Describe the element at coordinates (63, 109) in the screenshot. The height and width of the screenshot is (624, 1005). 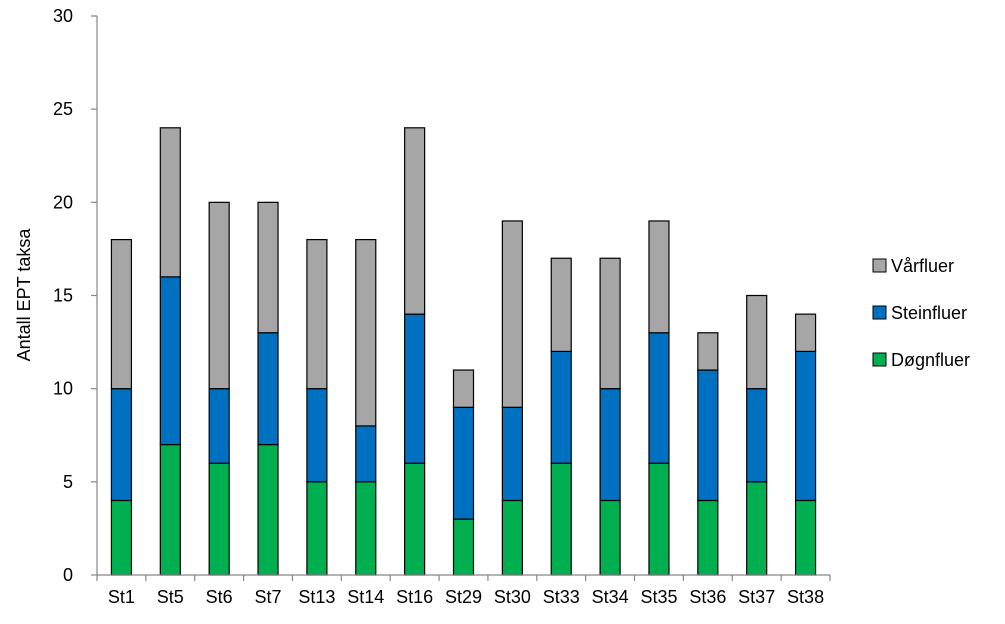
I see `y-tick-label: 25` at that location.